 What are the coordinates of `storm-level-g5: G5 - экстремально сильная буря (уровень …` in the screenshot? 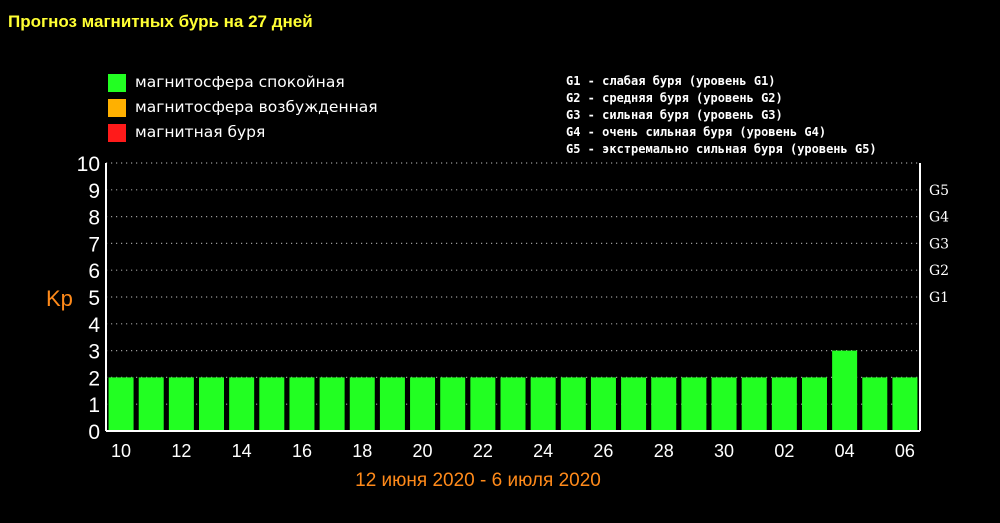 It's located at (721, 149).